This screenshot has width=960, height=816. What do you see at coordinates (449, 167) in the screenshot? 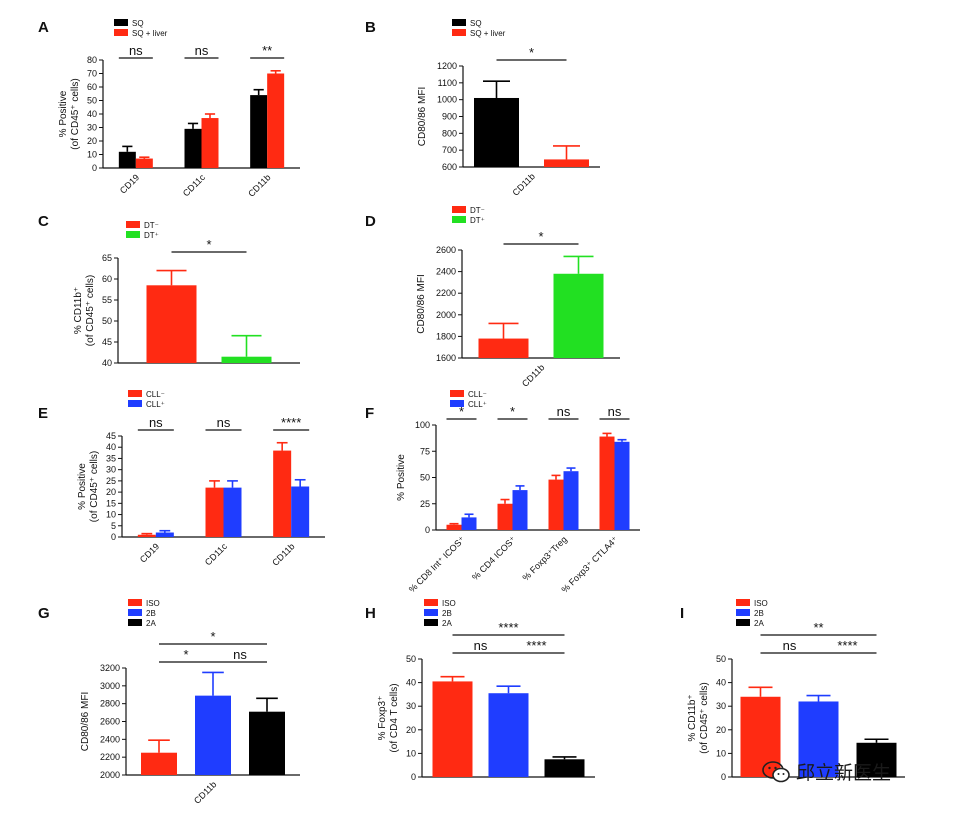
I see `y-tick-label: 600` at bounding box center [449, 167].